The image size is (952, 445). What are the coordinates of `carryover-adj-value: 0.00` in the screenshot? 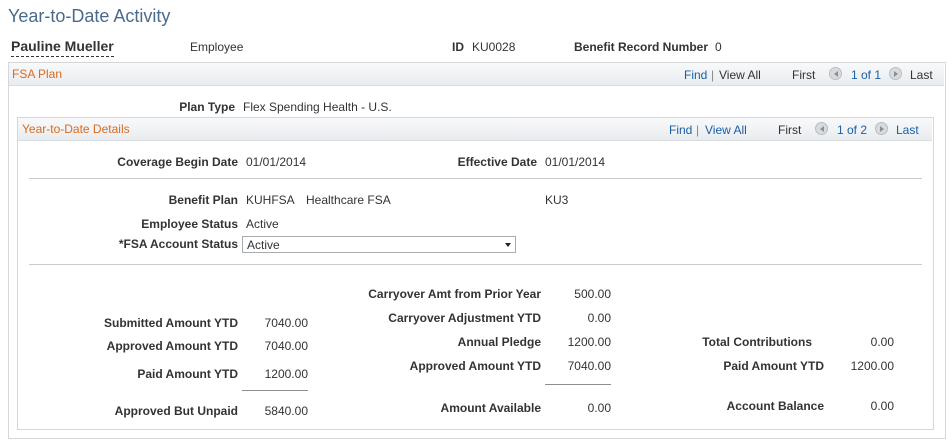 It's located at (599, 318).